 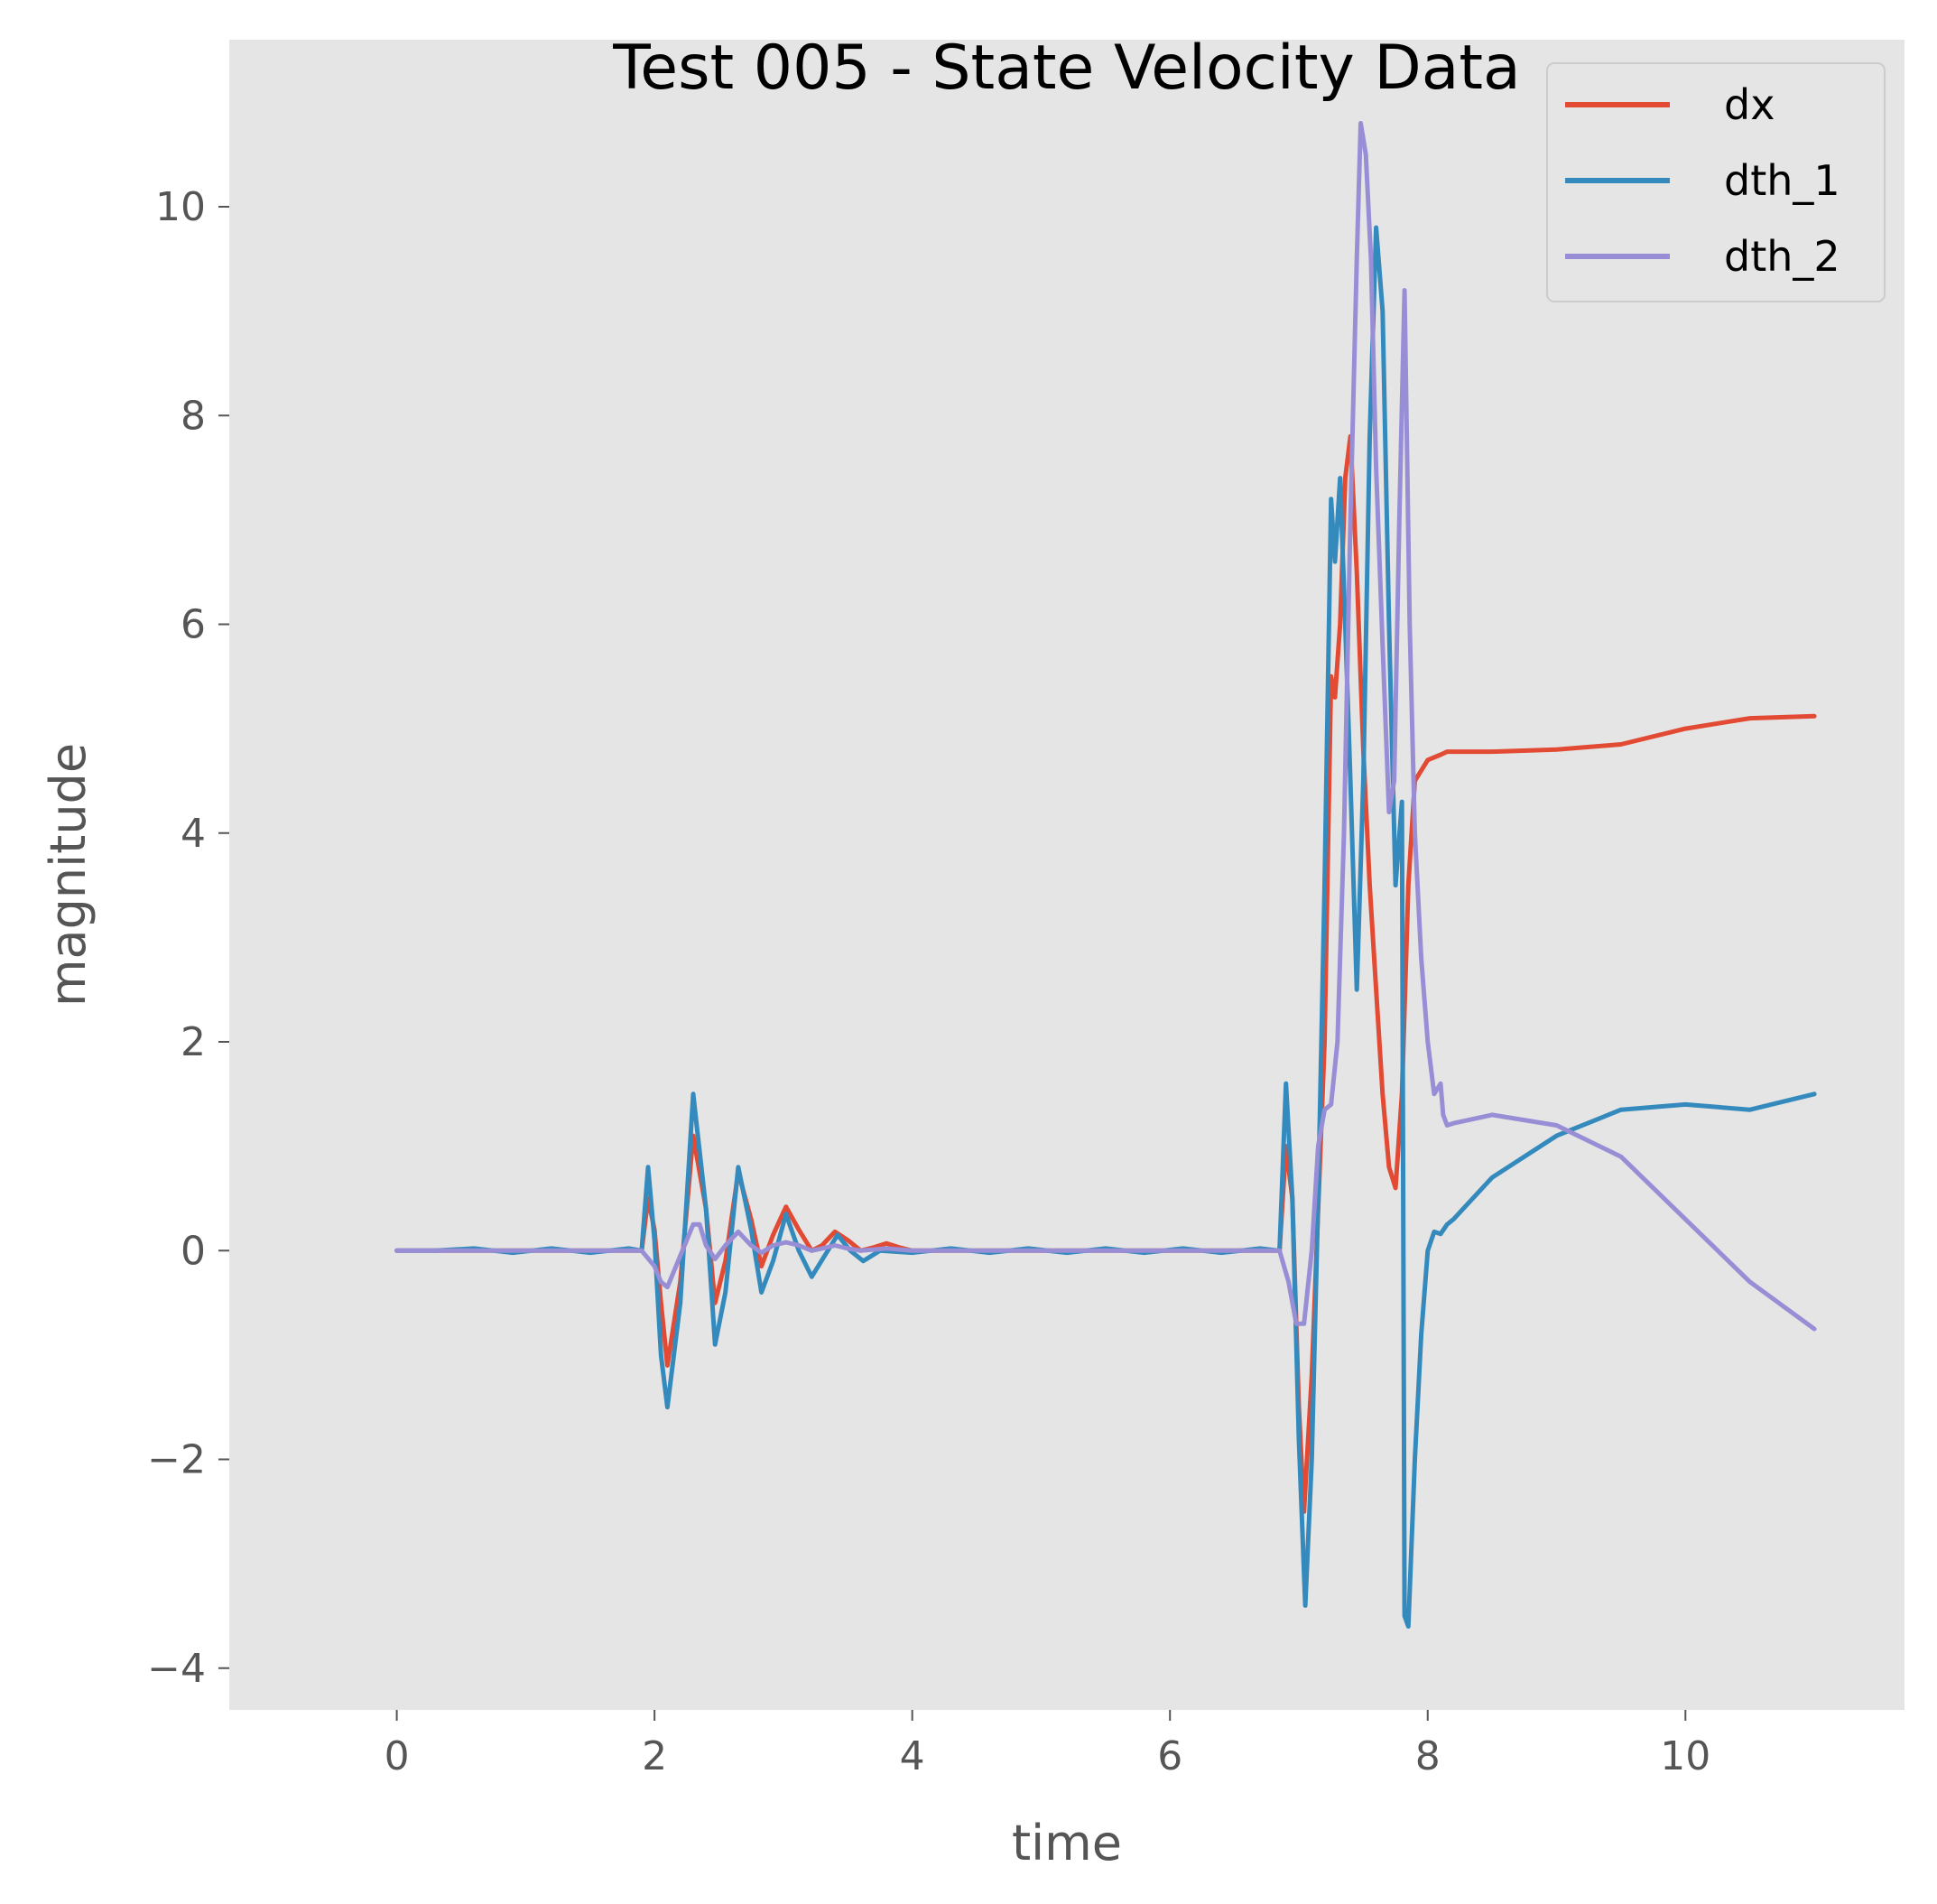 What do you see at coordinates (180, 207) in the screenshot?
I see `y-tick-label: 10` at bounding box center [180, 207].